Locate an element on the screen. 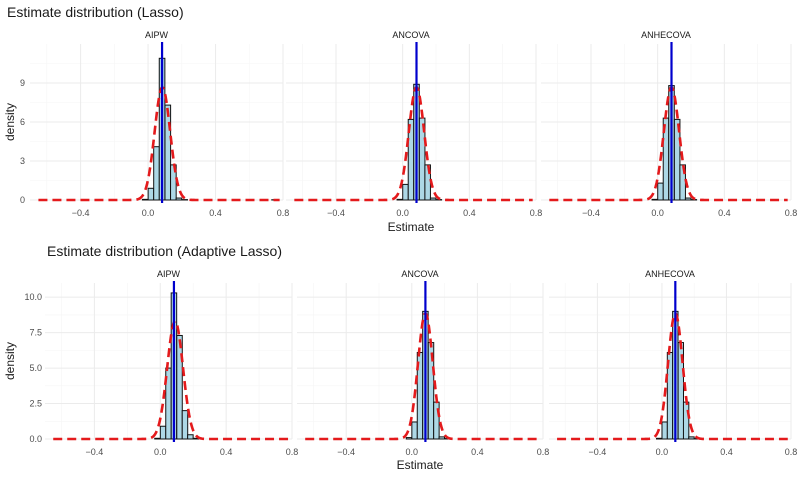  y-tick-label: 2.5 is located at coordinates (35, 404).